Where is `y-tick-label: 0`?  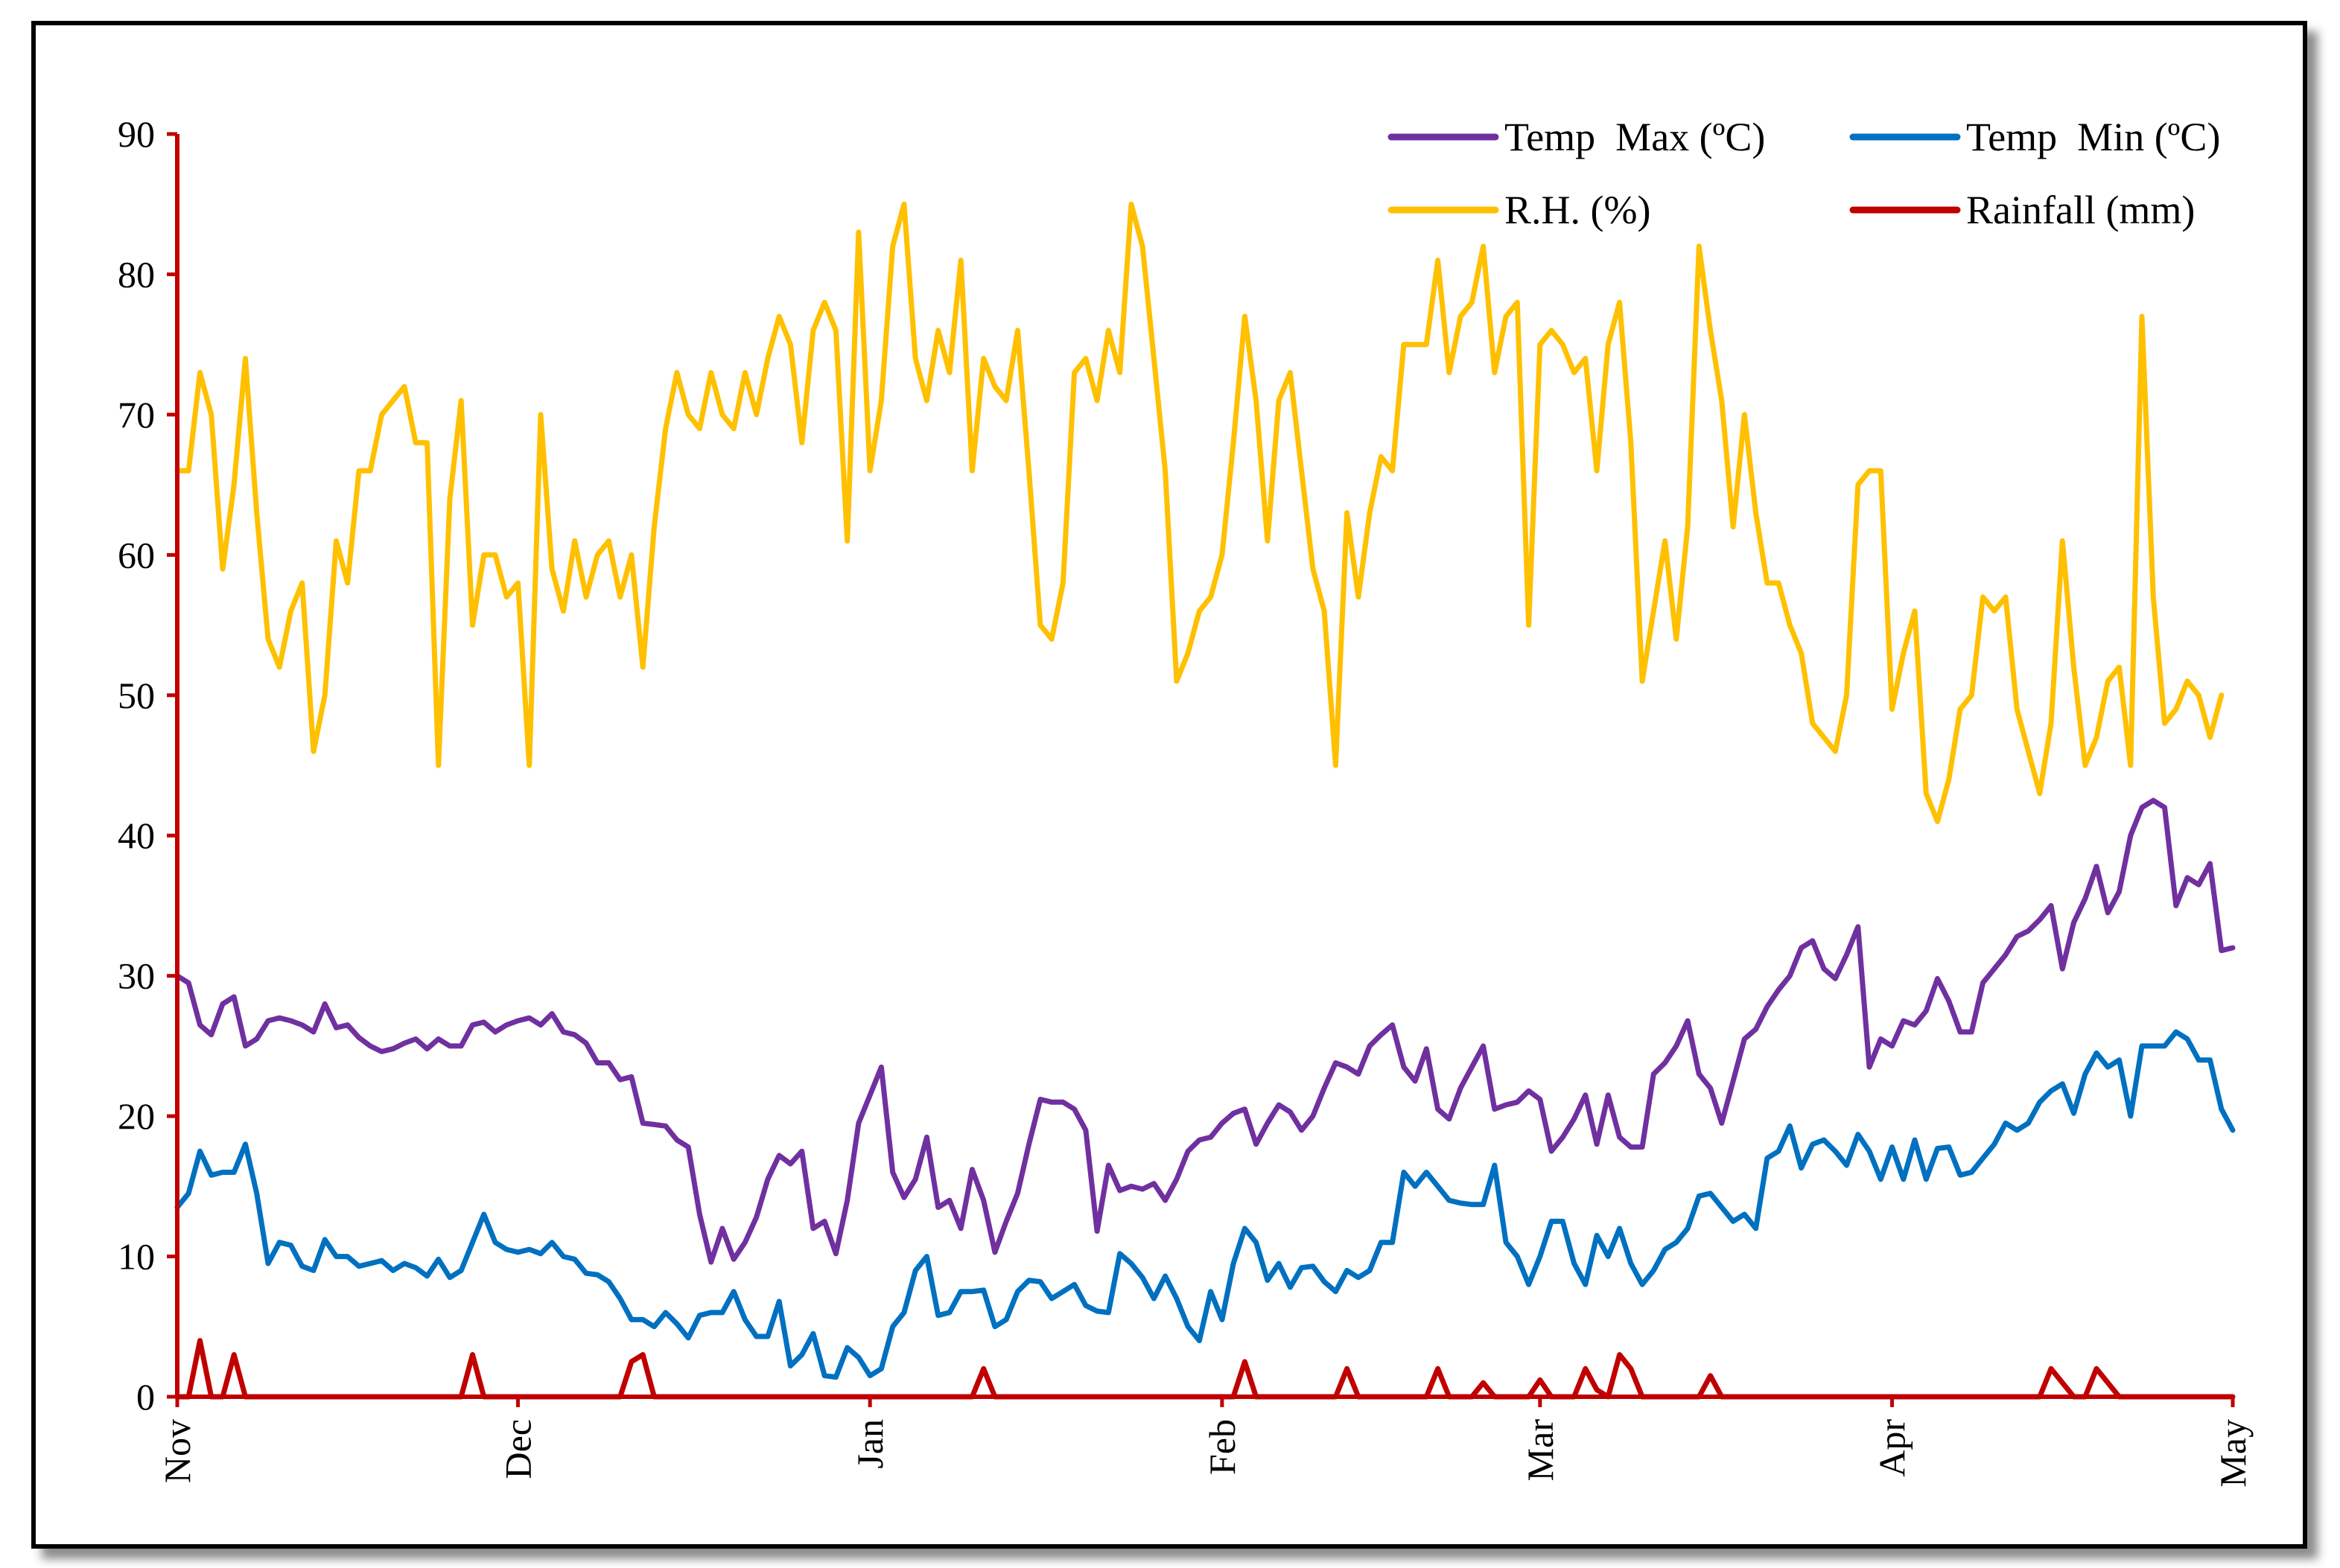 y-tick-label: 0 is located at coordinates (145, 1397).